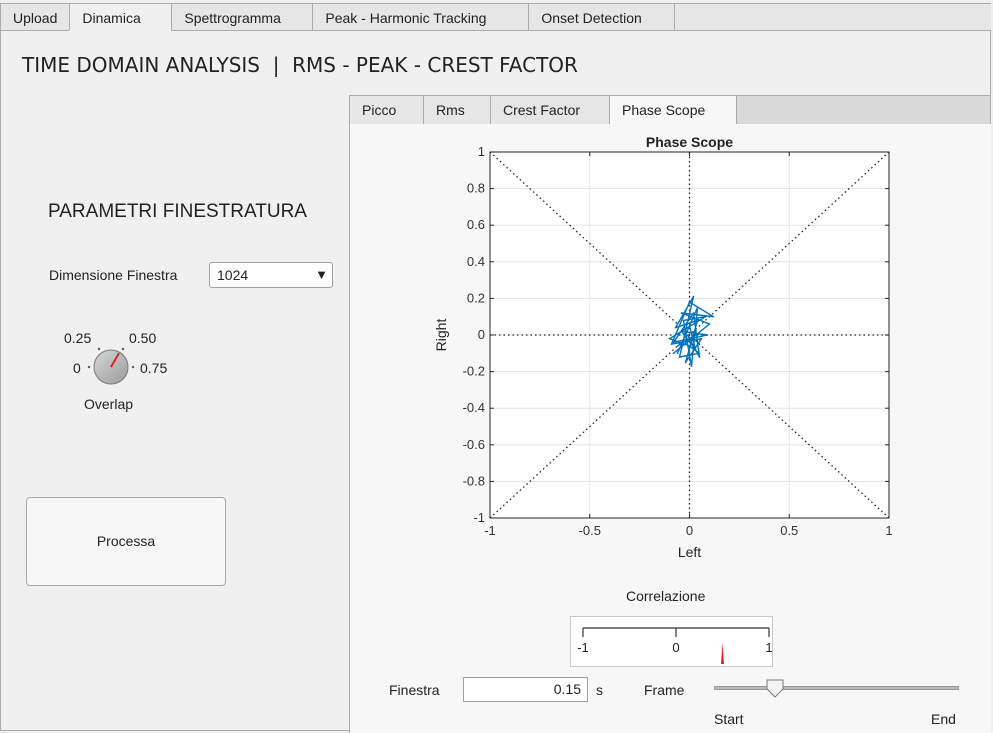 Image resolution: width=993 pixels, height=733 pixels. I want to click on overlap-knob, so click(112, 367).